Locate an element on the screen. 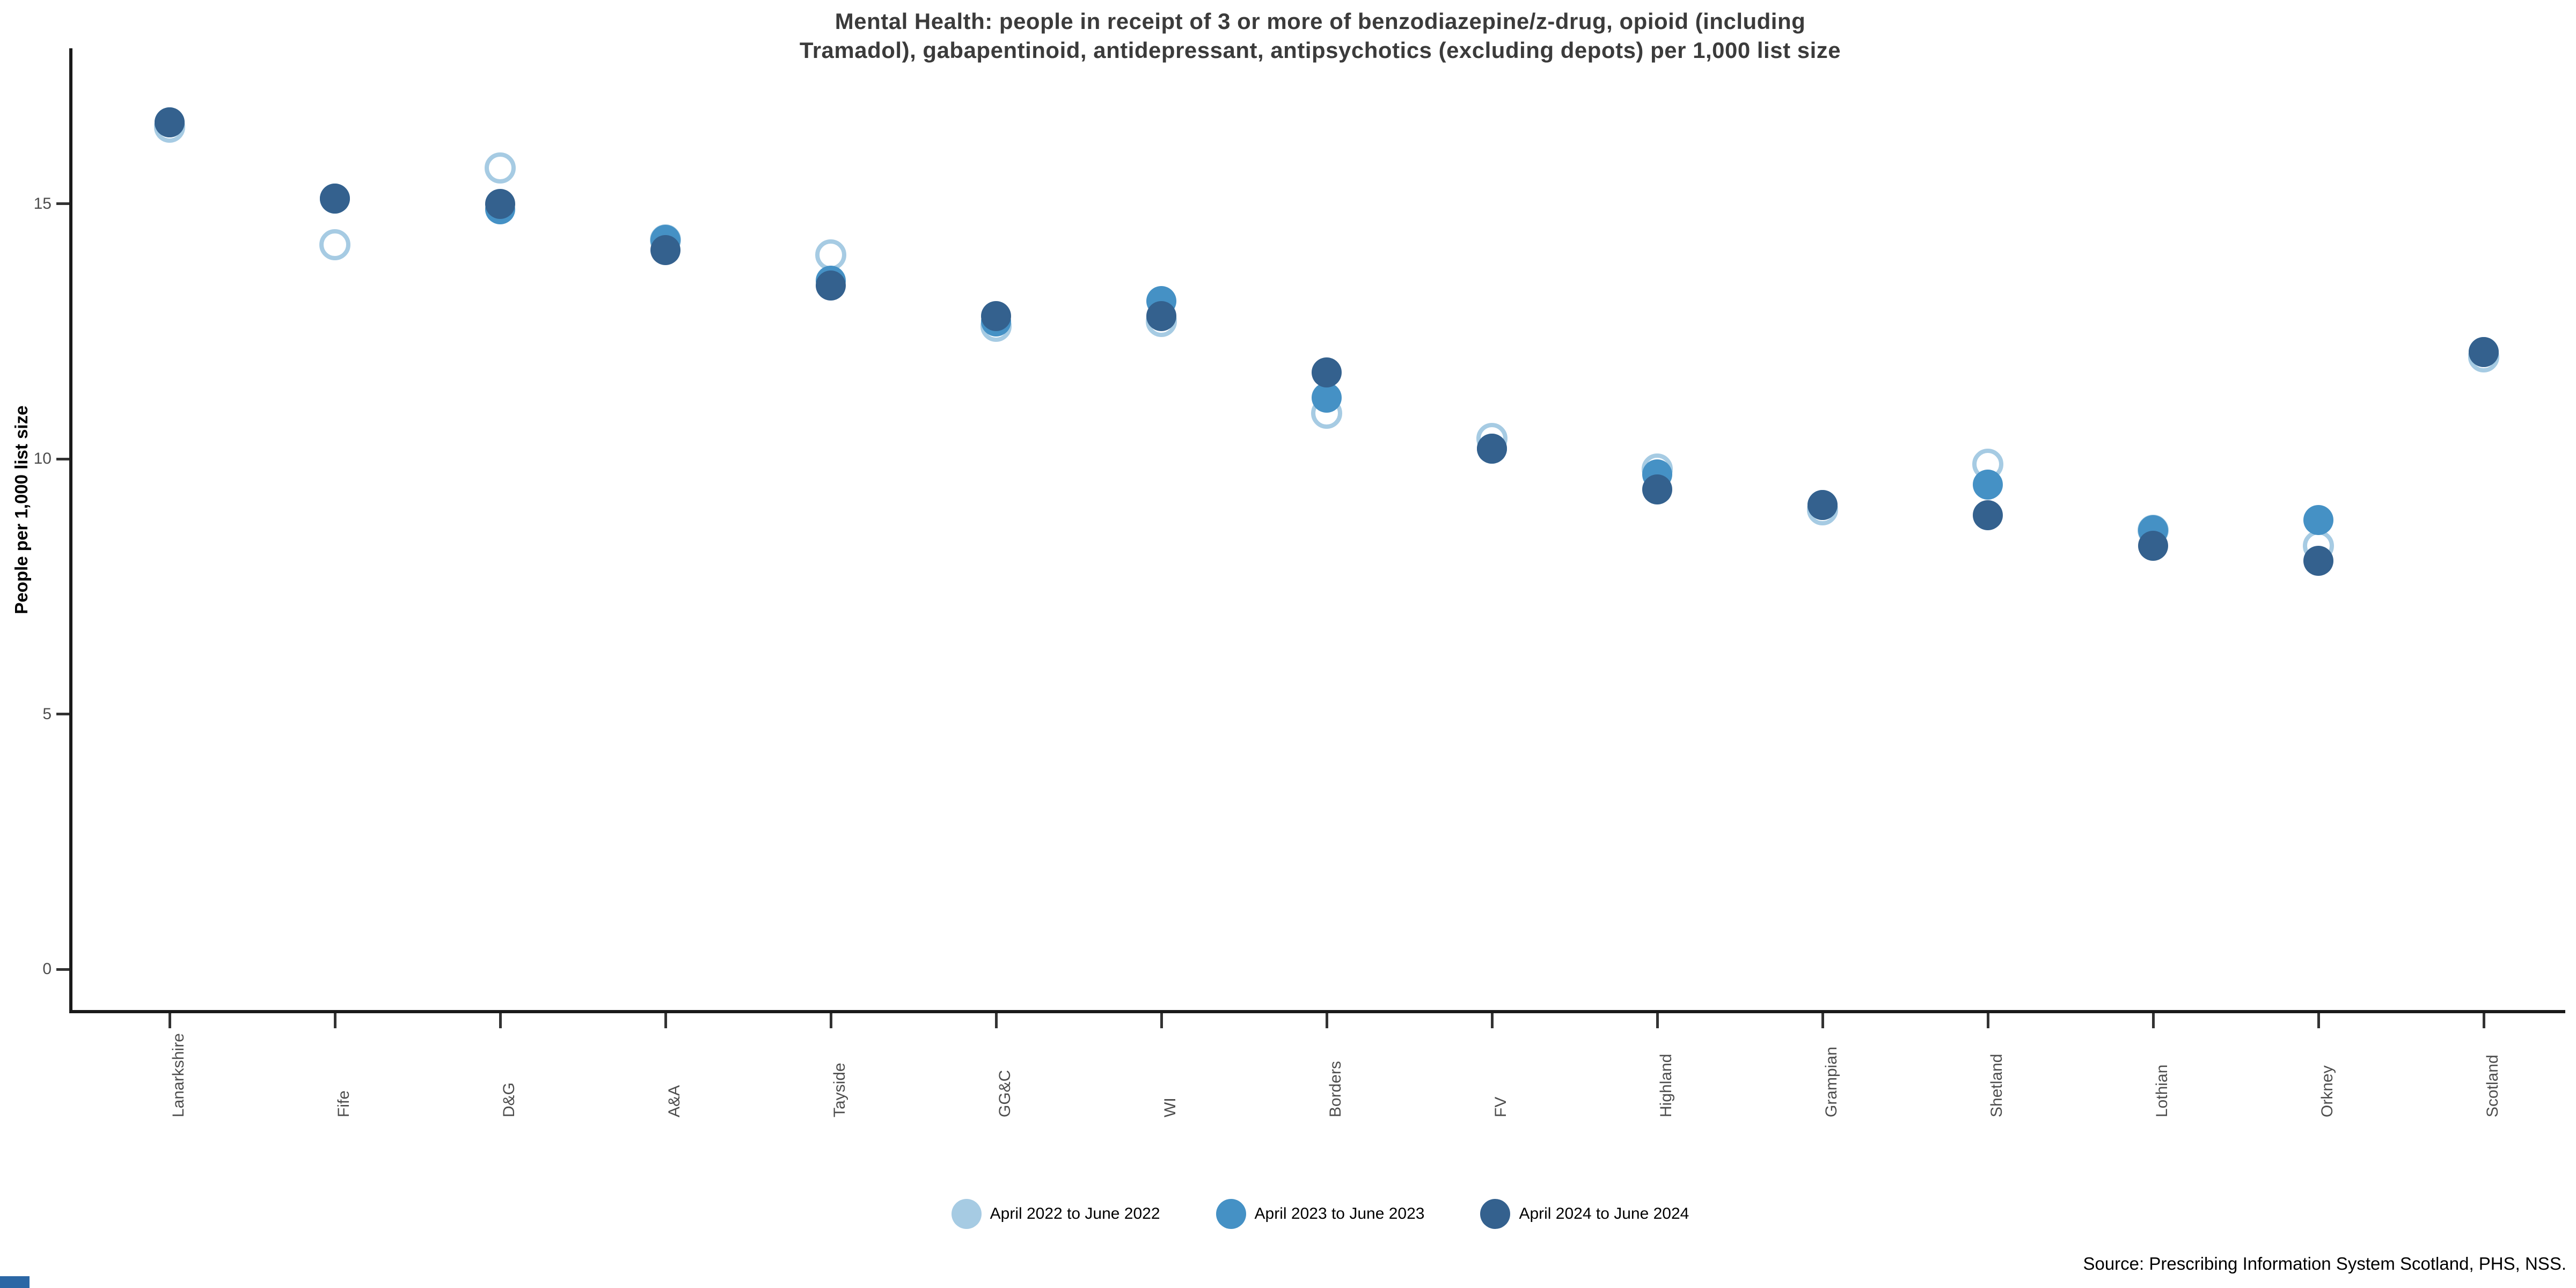 The image size is (2576, 1288). x-category-label-9: Highland is located at coordinates (1666, 1085).